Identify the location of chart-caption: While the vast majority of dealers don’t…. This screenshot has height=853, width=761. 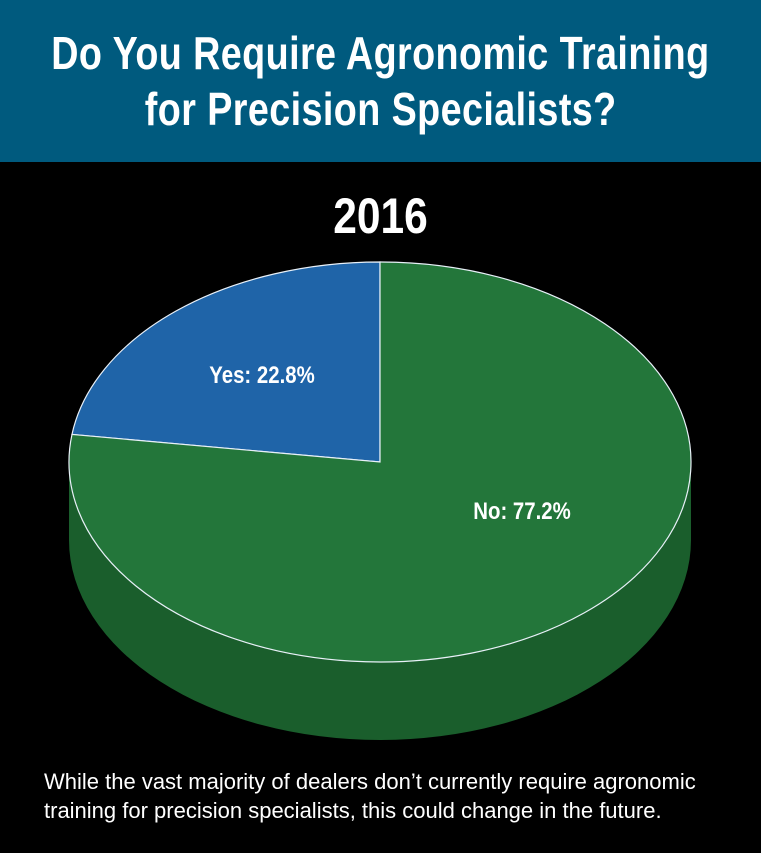
(370, 796).